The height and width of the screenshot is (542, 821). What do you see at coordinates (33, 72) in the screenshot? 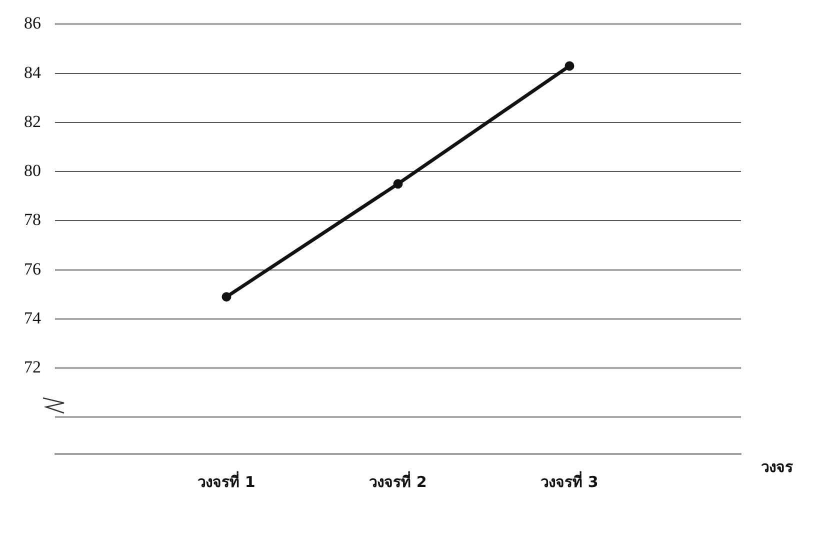
I see `y-tick-label: 84` at bounding box center [33, 72].